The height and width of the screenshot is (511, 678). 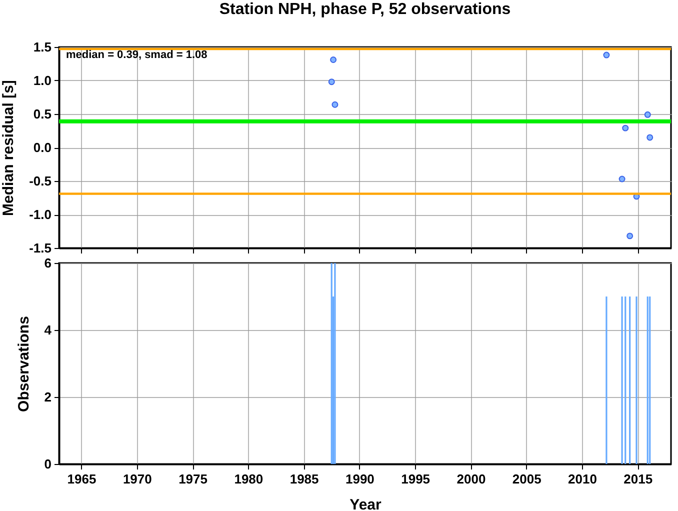 What do you see at coordinates (137, 479) in the screenshot?
I see `x-tick-label: 1970` at bounding box center [137, 479].